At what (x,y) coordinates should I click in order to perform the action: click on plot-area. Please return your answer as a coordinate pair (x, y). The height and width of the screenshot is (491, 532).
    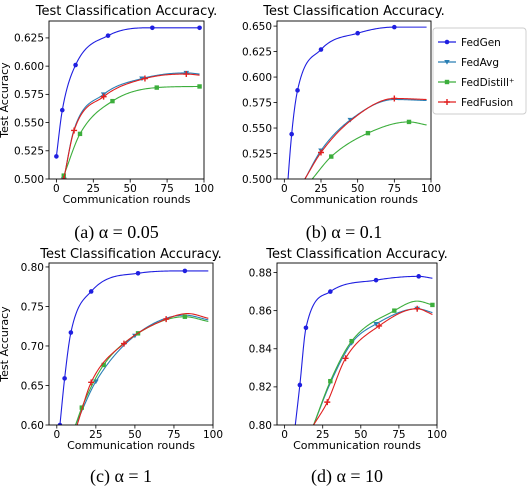
    Looking at the image, I should click on (133, 346).